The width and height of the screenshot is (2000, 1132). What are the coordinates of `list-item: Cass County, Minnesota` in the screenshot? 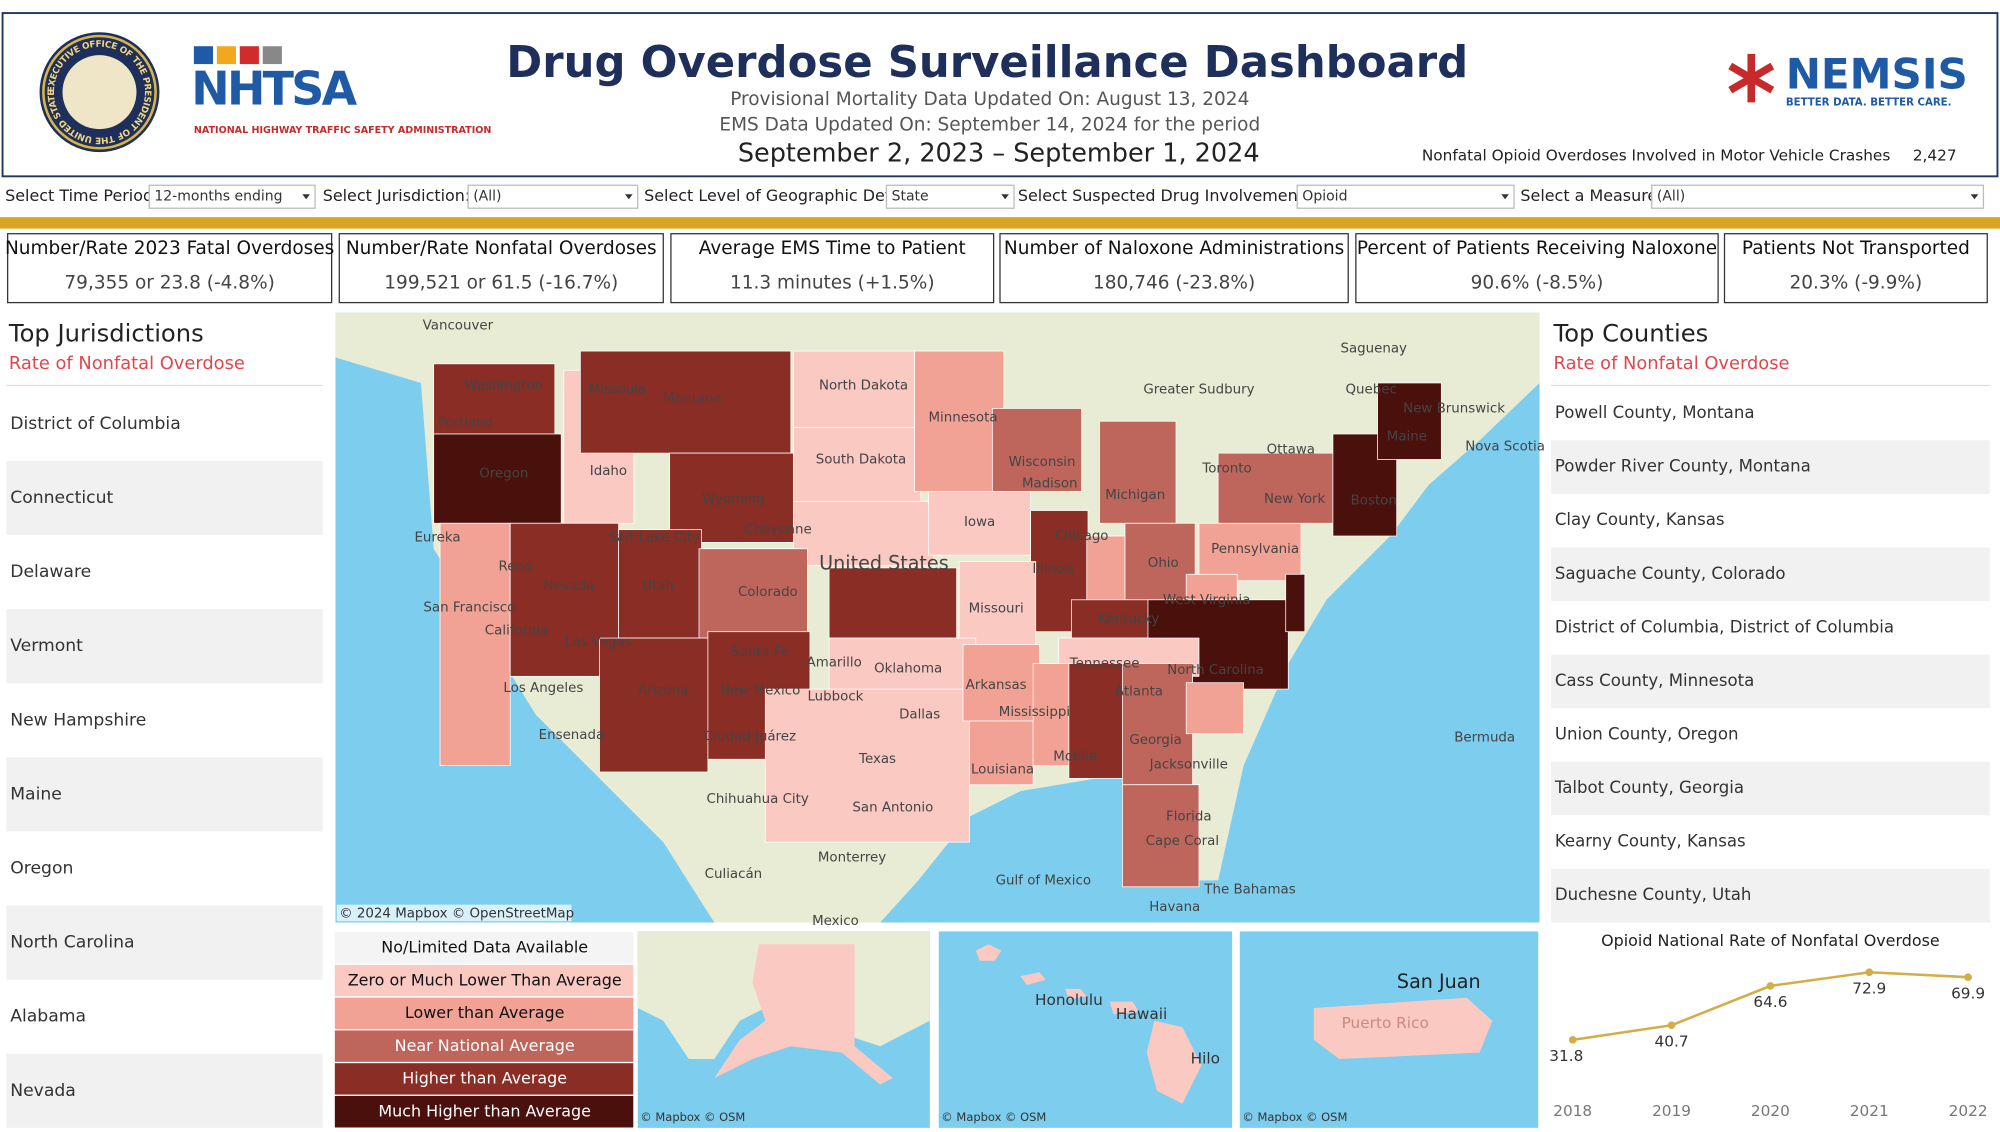 It's located at (1654, 680).